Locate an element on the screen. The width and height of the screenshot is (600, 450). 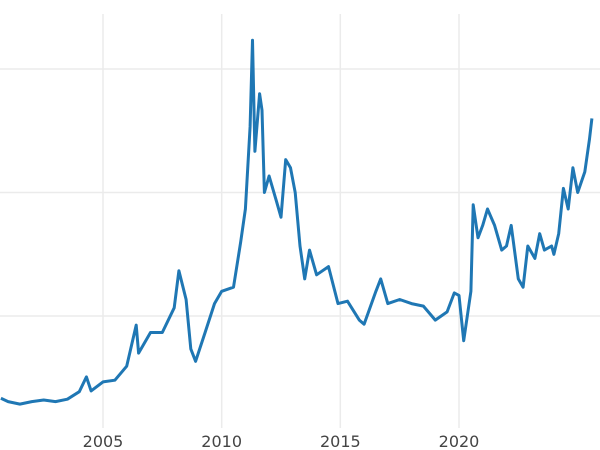
x-axis-ticks: 2005 2010 2015 2020 is located at coordinates (281, 441).